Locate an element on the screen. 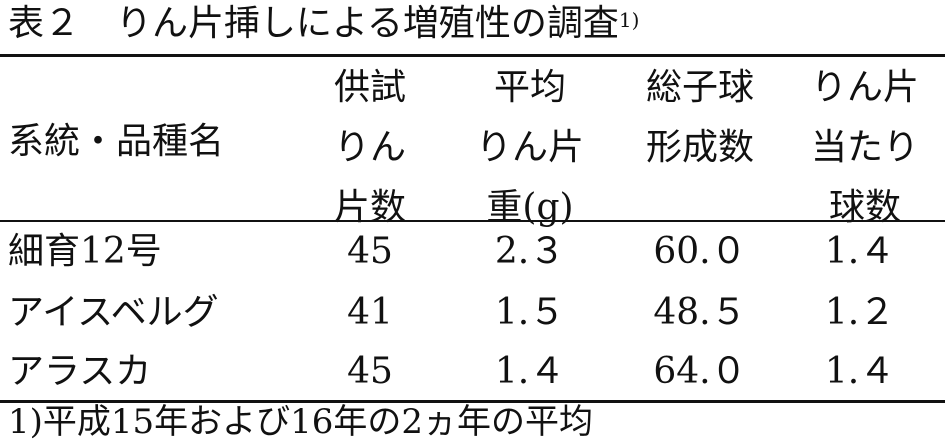  header-line: 総子球 is located at coordinates (699, 87).